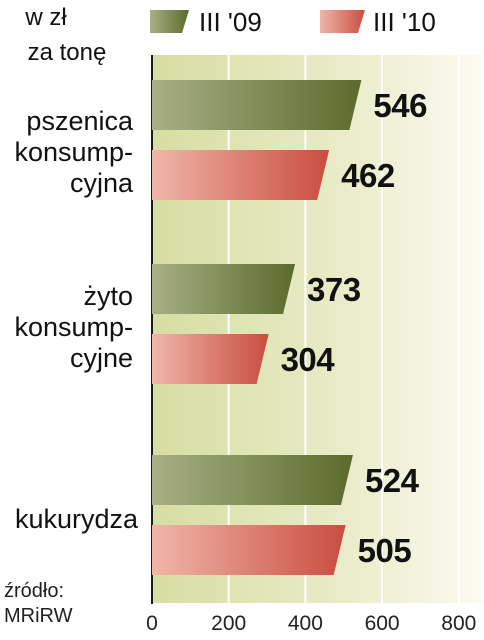  Describe the element at coordinates (224, 289) in the screenshot. I see `bar-zyto-2009` at that location.